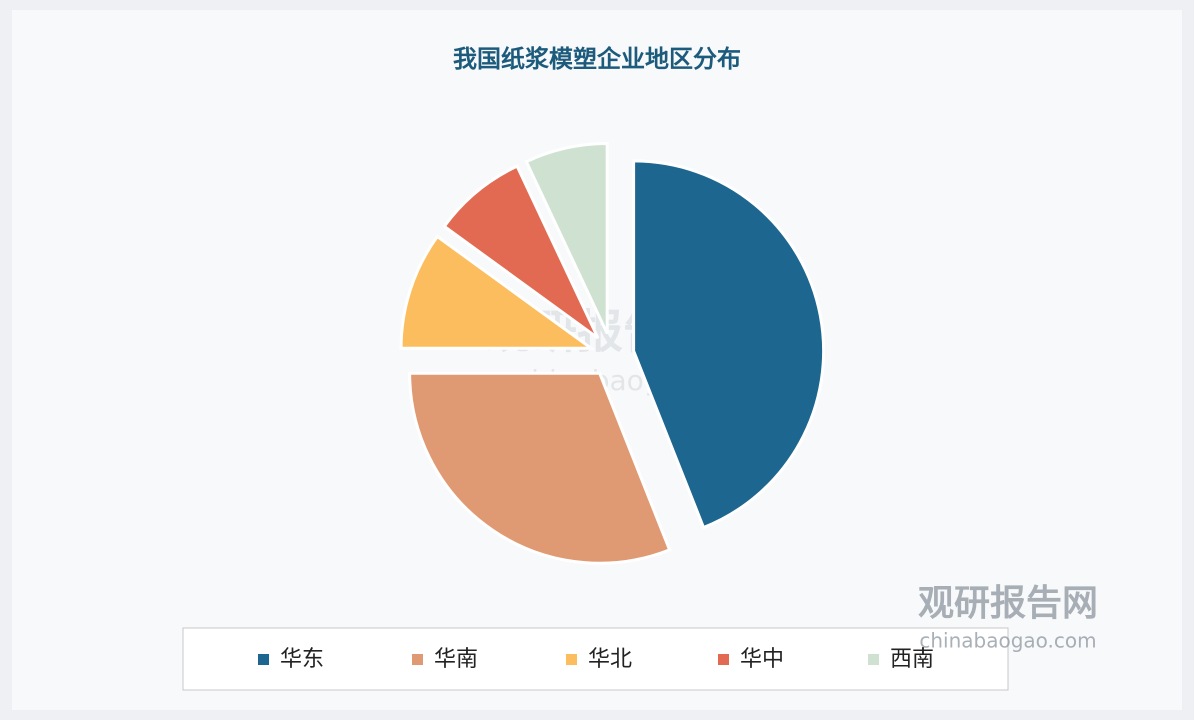 The width and height of the screenshot is (1194, 720). What do you see at coordinates (302, 659) in the screenshot?
I see `legend-label: 华东` at bounding box center [302, 659].